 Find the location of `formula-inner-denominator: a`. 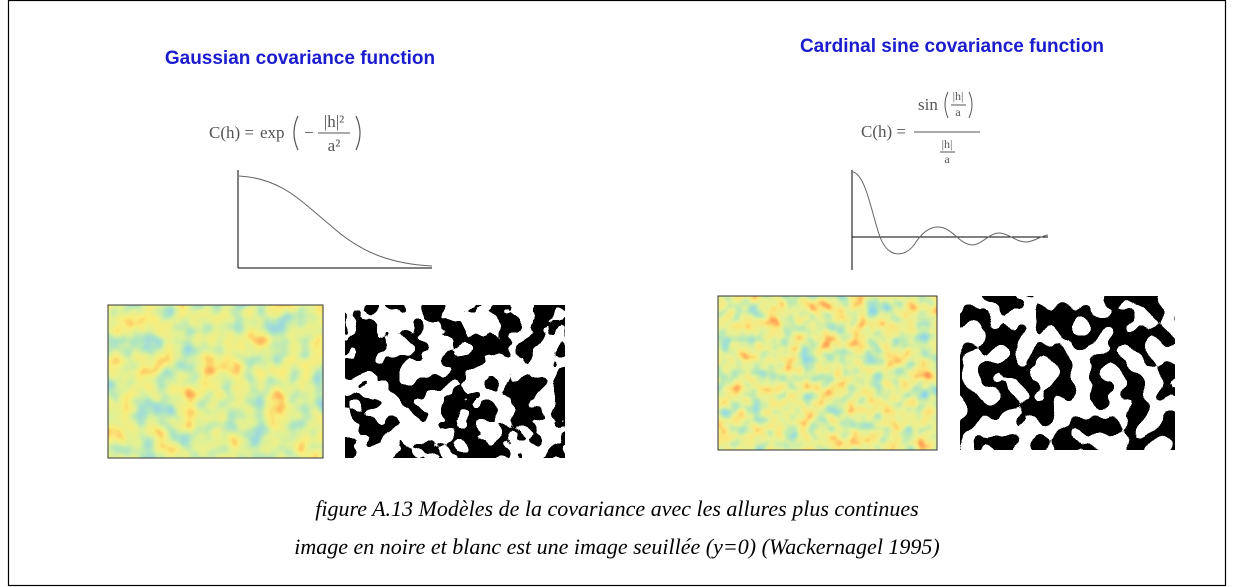

formula-inner-denominator: a is located at coordinates (958, 112).